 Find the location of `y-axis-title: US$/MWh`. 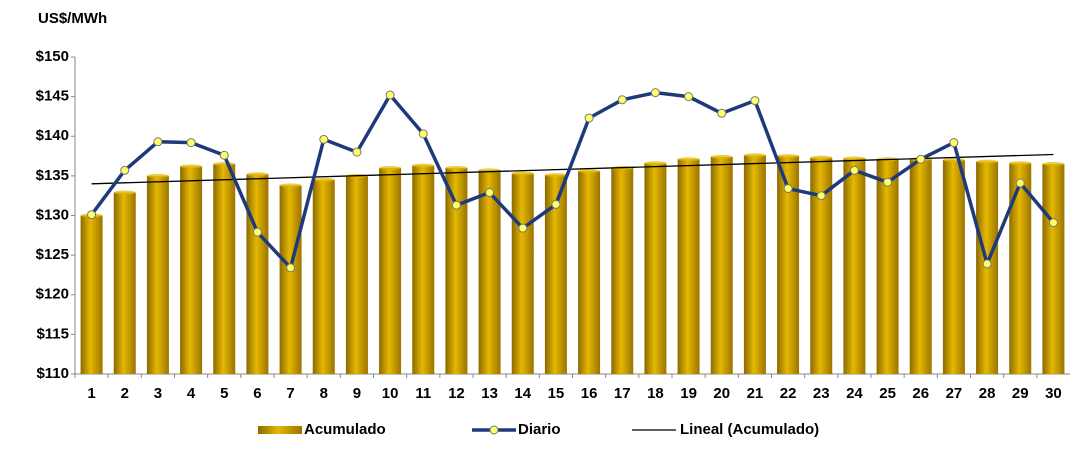

y-axis-title: US$/MWh is located at coordinates (72, 18).